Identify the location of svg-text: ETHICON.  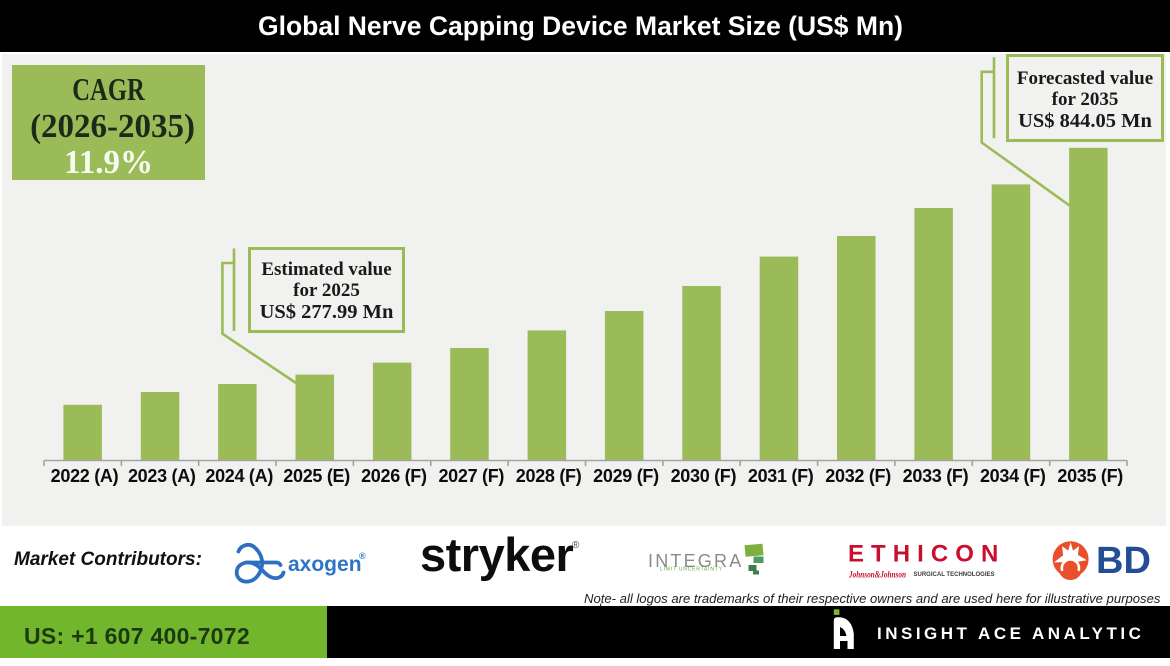
(926, 554).